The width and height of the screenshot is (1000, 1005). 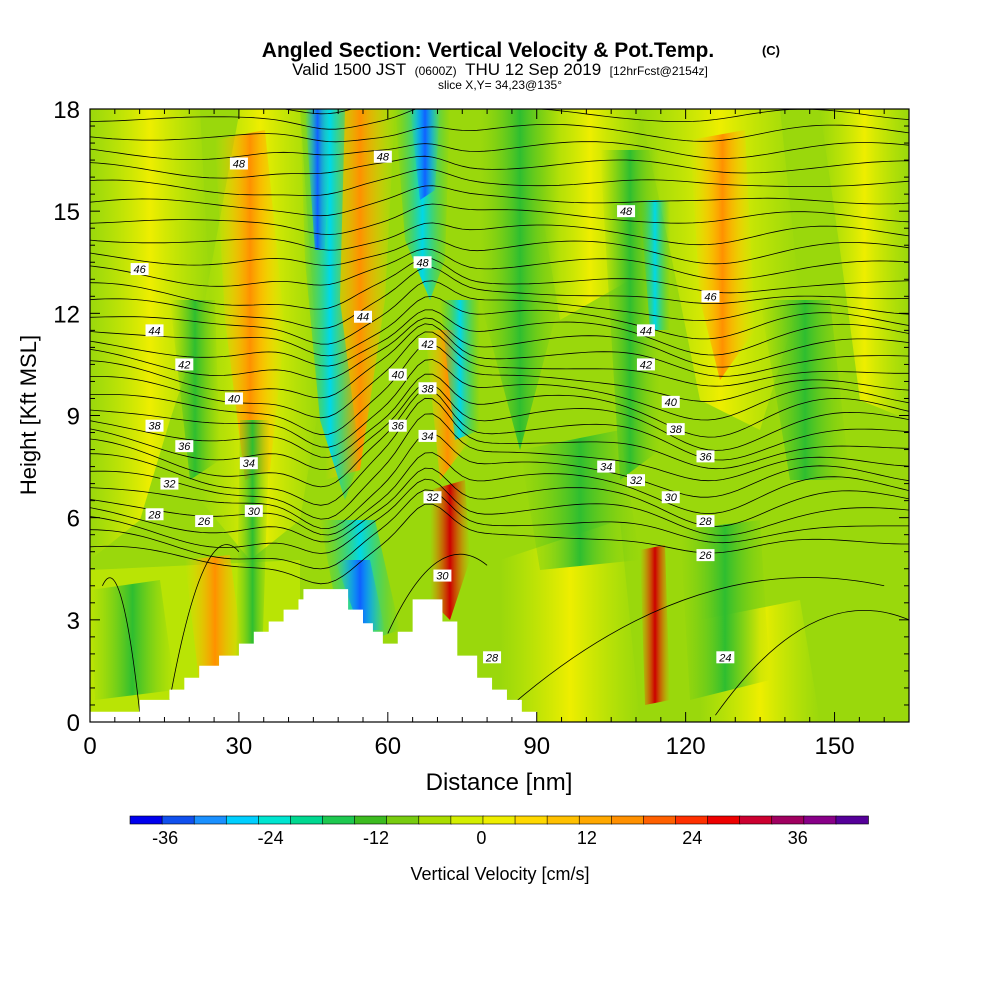 I want to click on theta-contour-label: 46, so click(x=139, y=269).